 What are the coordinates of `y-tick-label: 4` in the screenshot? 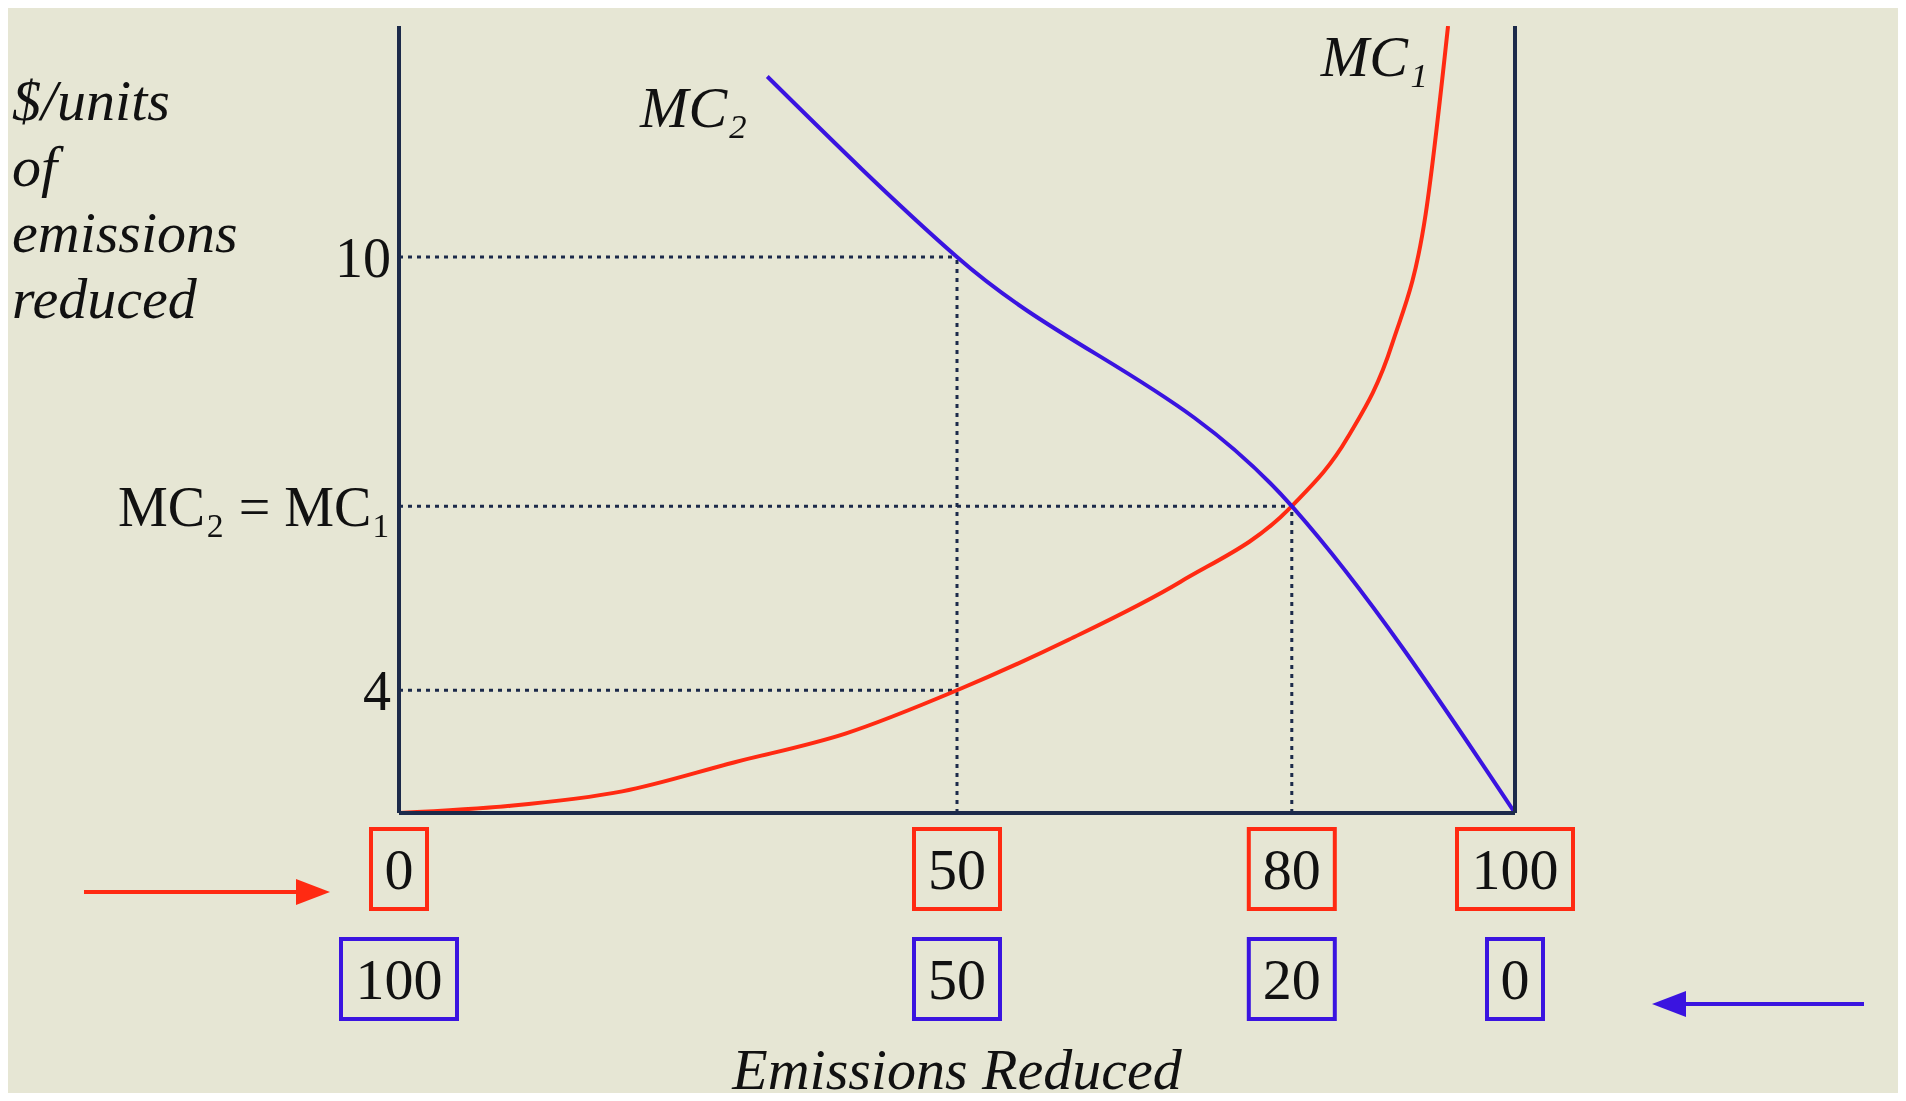 It's located at (377, 691).